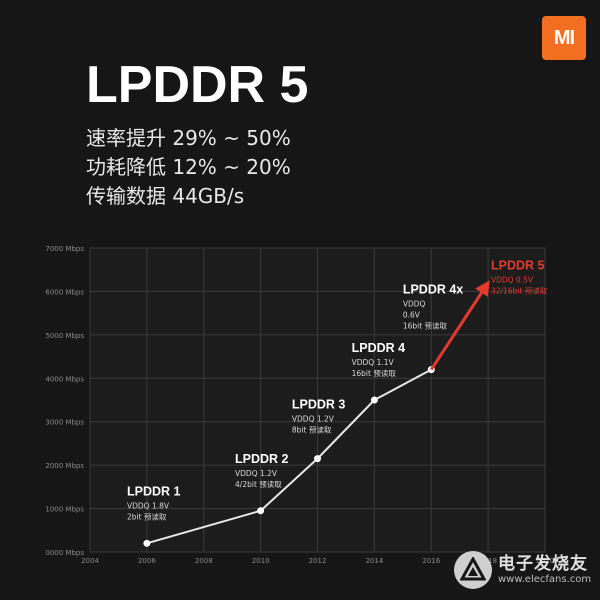 This screenshot has width=600, height=600. What do you see at coordinates (147, 561) in the screenshot?
I see `x-tick-label: 2006` at bounding box center [147, 561].